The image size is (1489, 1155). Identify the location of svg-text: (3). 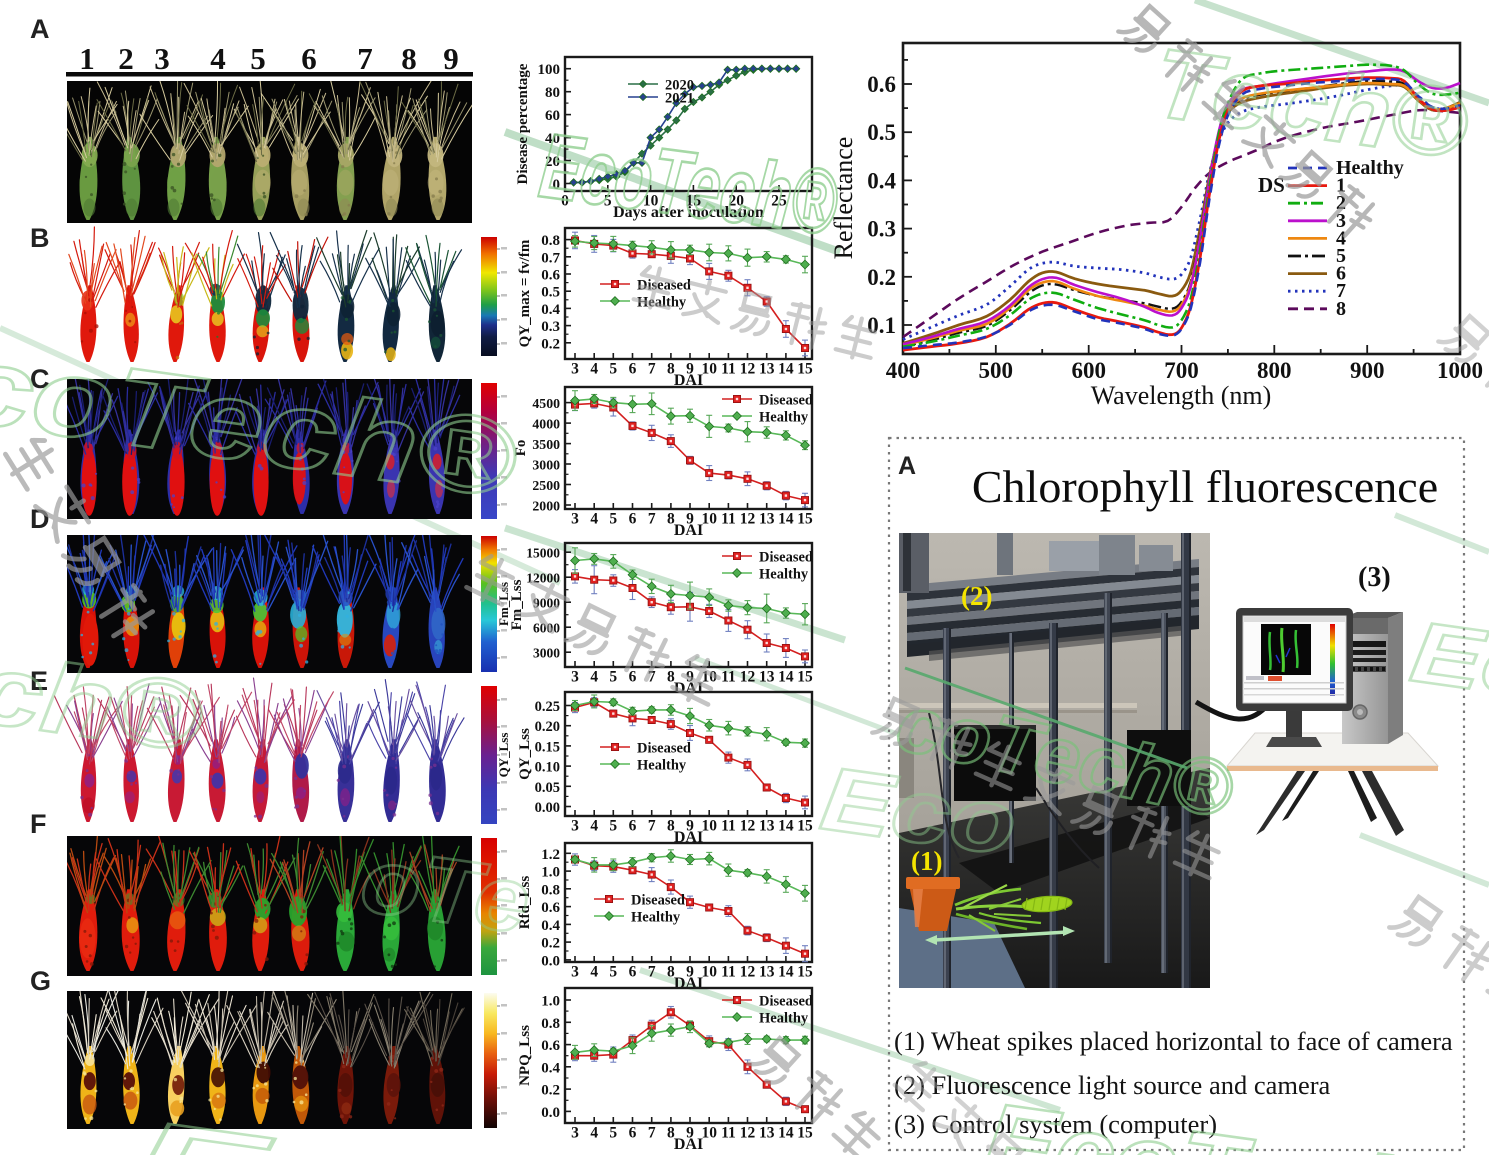
(1374, 577).